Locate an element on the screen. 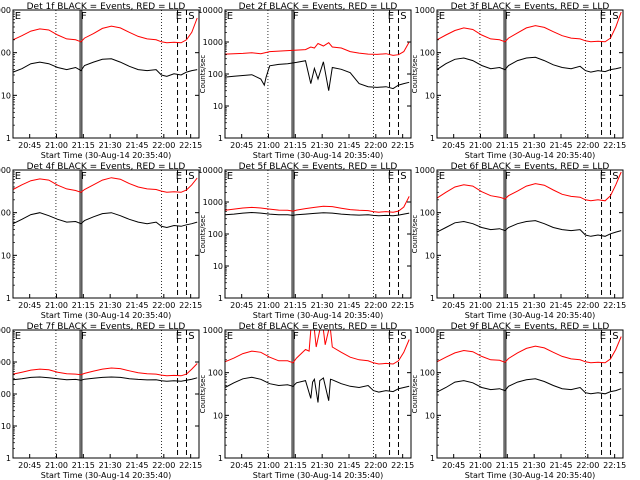 This screenshot has width=640, height=480. panel-title: Det 8f BLACK = Events, RED = LLD is located at coordinates (318, 327).